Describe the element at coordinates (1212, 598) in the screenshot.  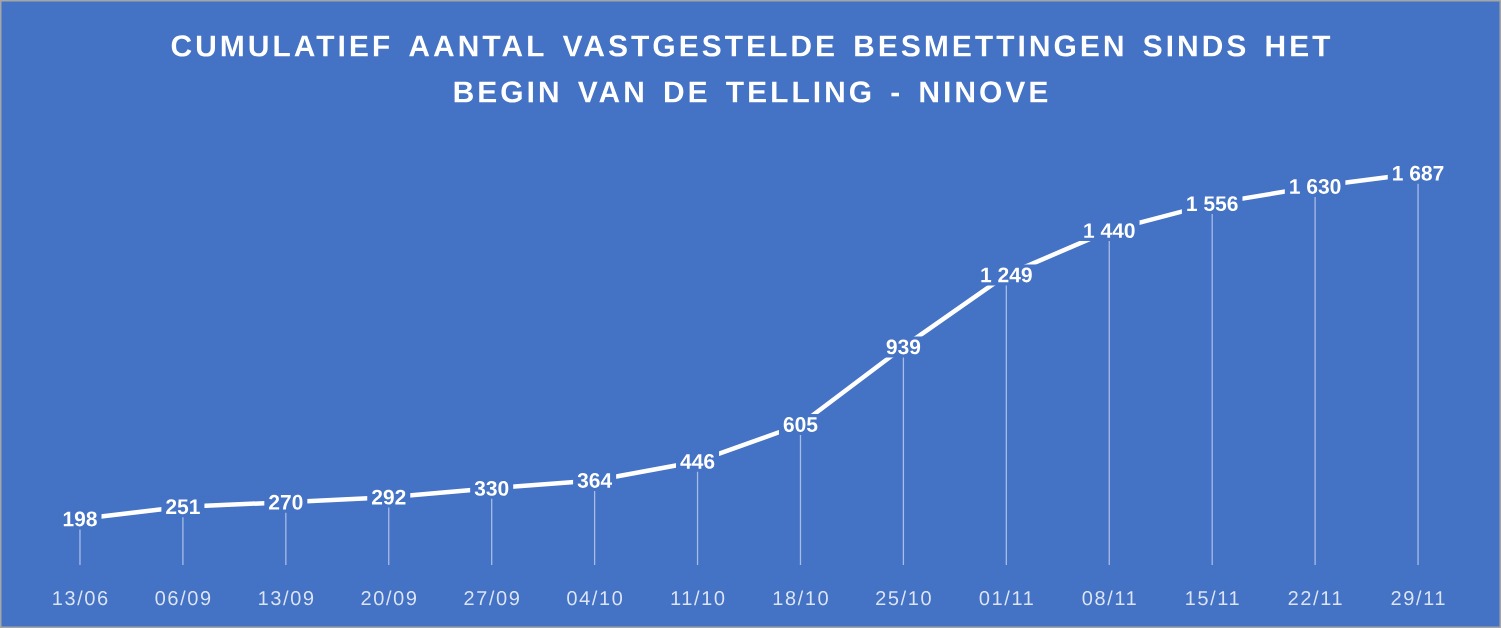
I see `x-tick-label: 15/11` at that location.